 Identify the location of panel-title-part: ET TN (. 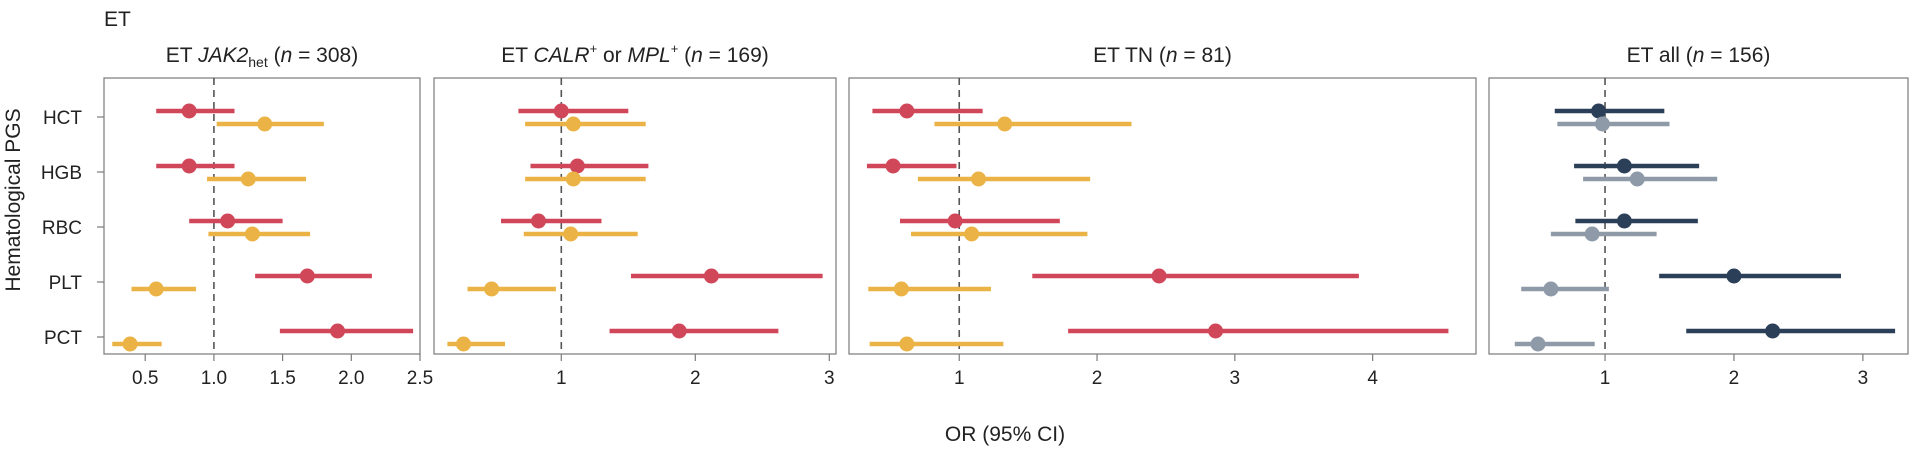
(1129, 55).